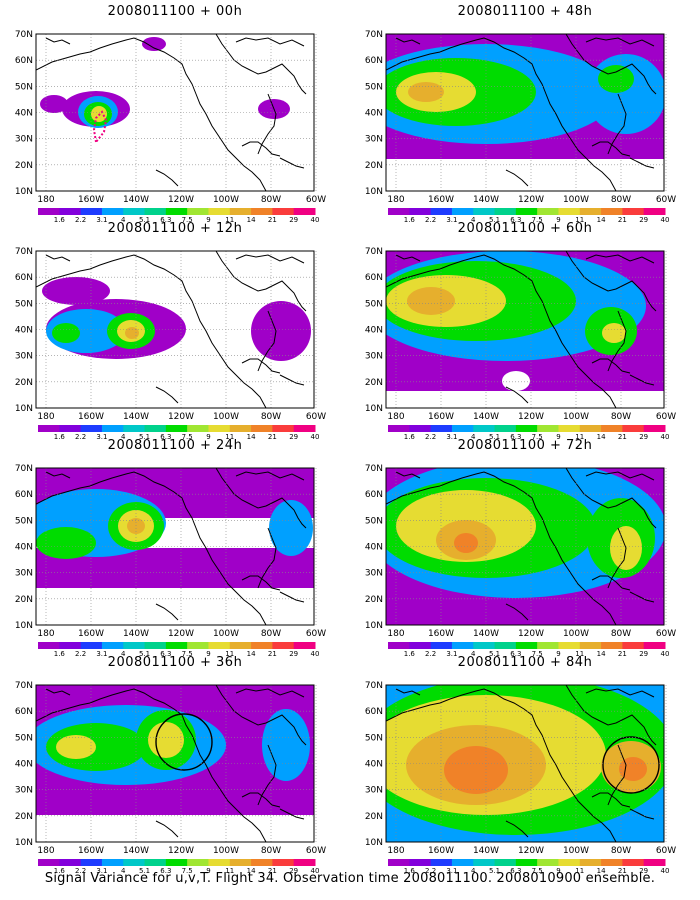 The width and height of the screenshot is (700, 900). I want to click on colorbar-label: 7.5, so click(187, 436).